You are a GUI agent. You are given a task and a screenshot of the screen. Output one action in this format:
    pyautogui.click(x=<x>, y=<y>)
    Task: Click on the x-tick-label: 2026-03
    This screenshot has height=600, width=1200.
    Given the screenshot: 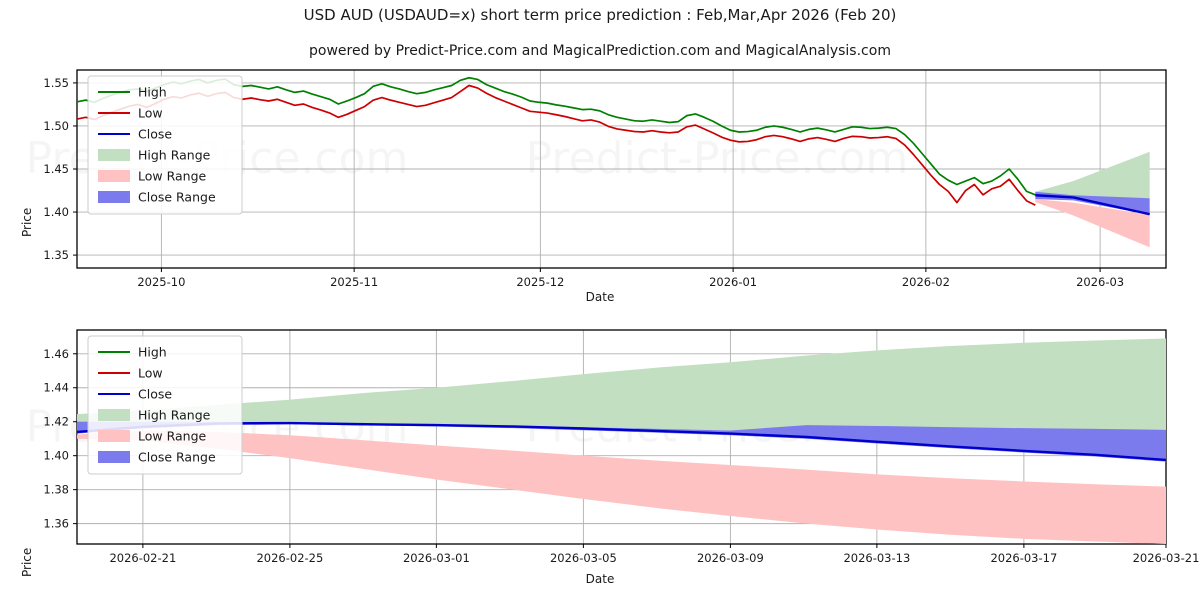 What is the action you would take?
    pyautogui.click(x=1100, y=282)
    